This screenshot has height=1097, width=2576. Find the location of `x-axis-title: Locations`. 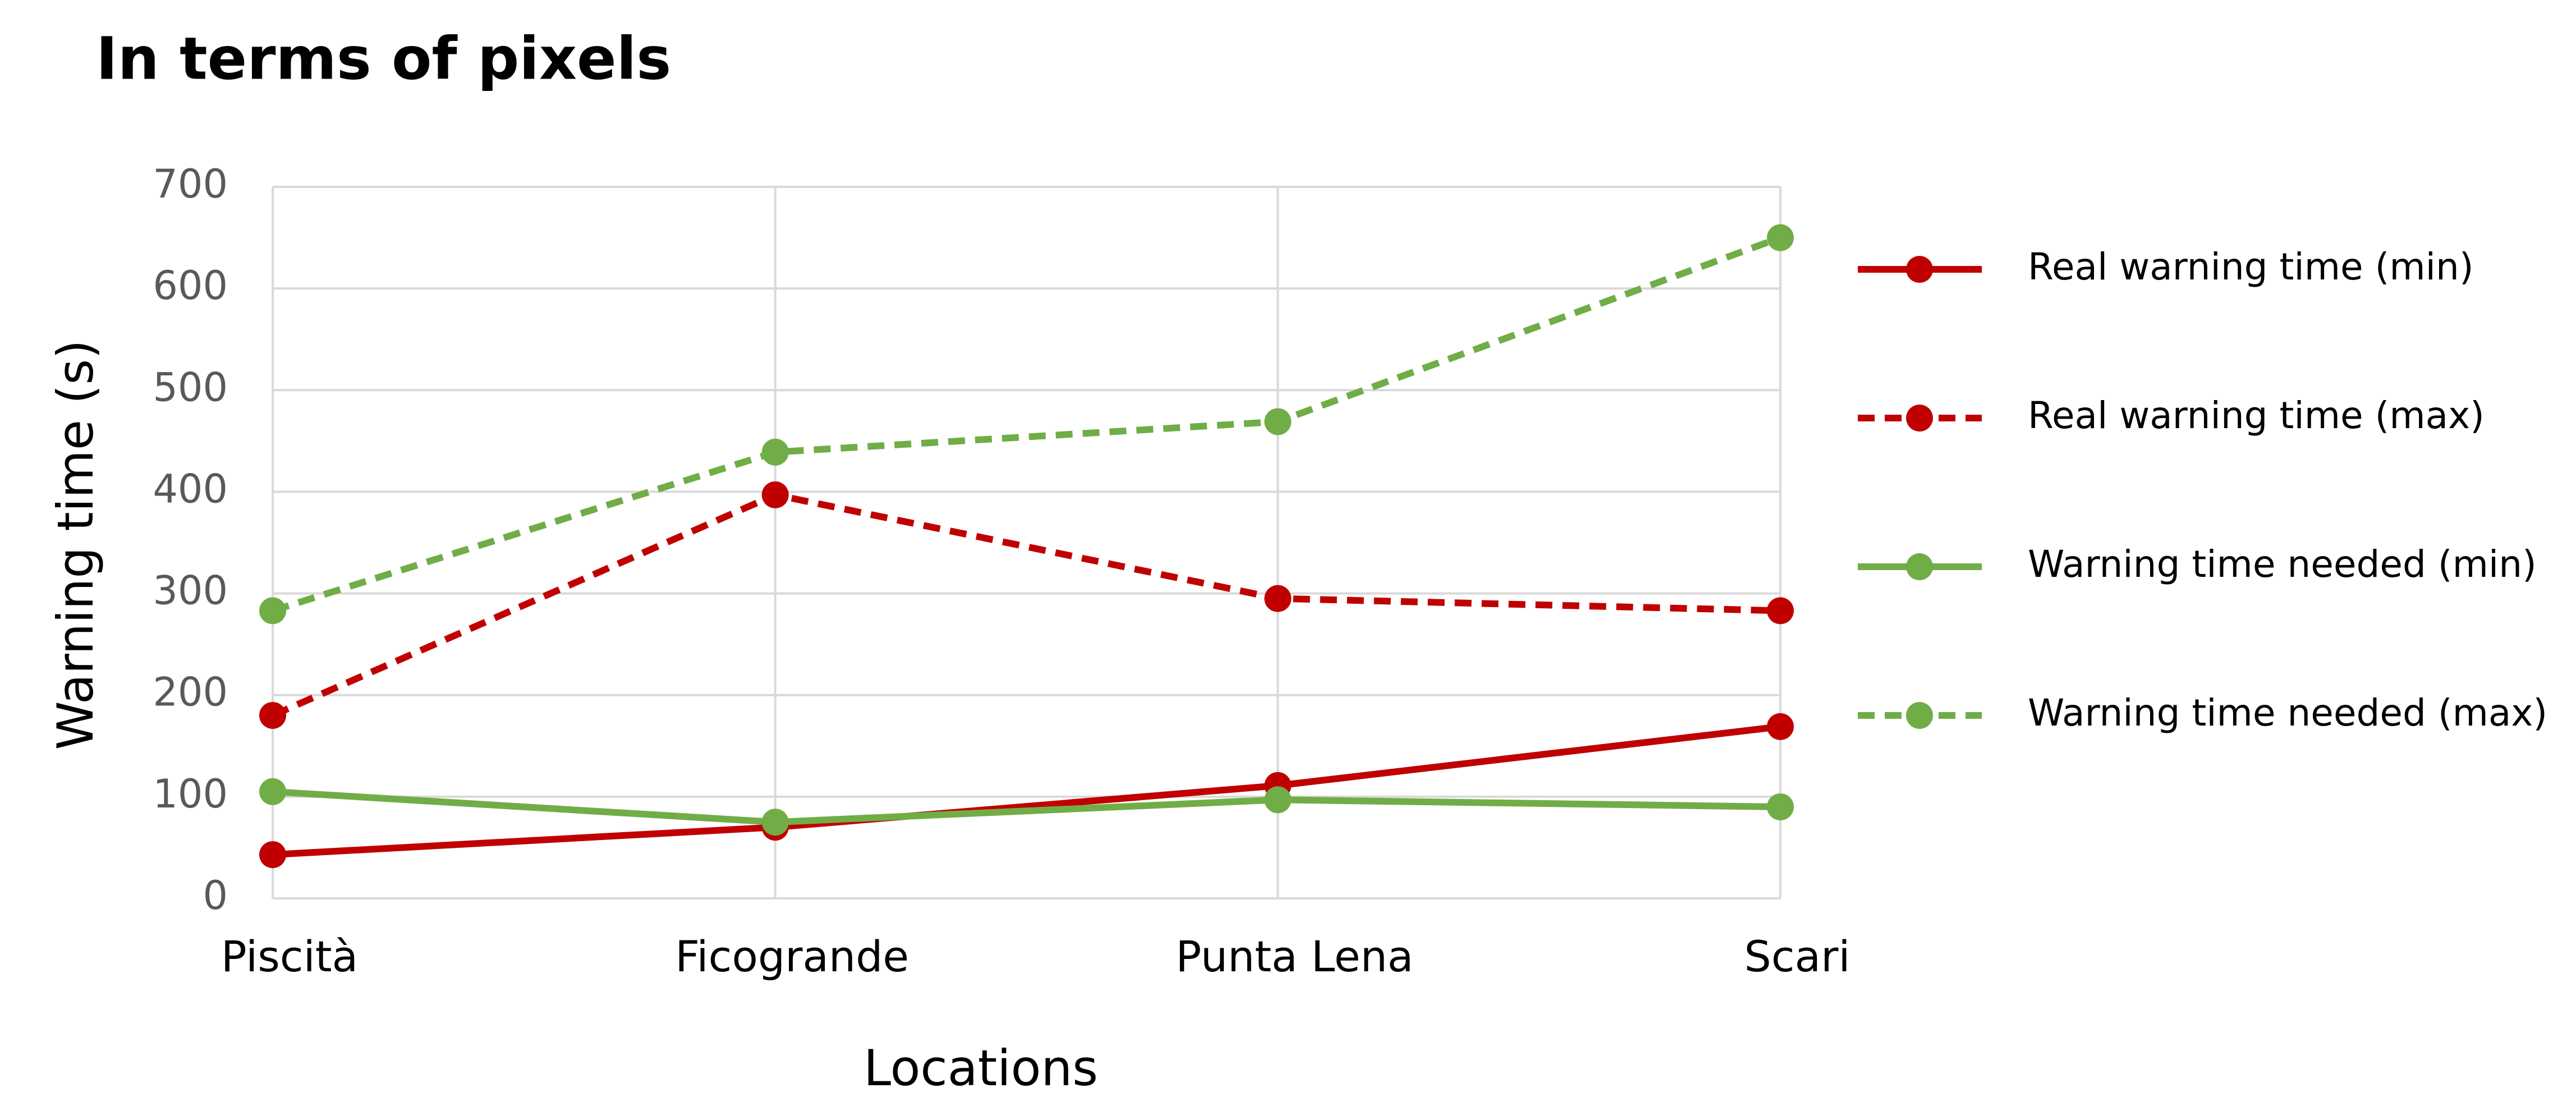

x-axis-title: Locations is located at coordinates (981, 1068).